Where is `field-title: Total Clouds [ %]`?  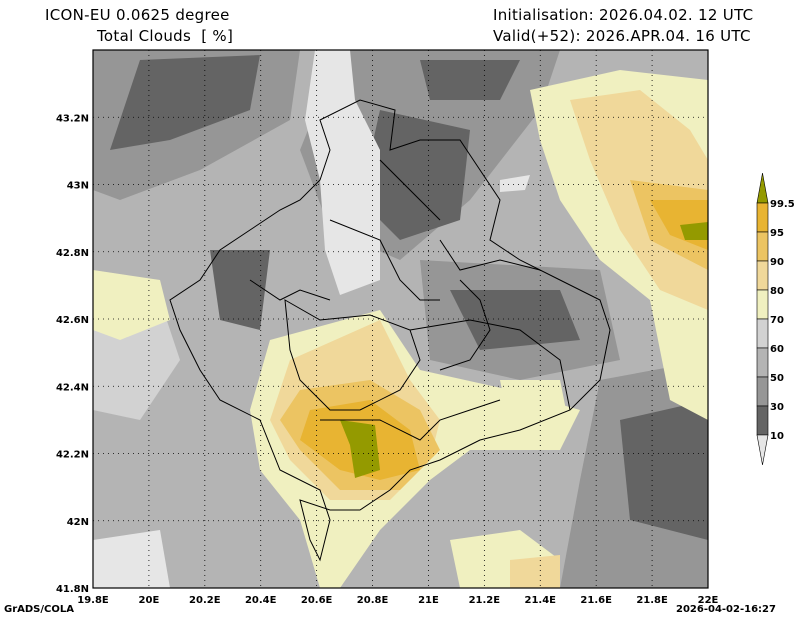
field-title: Total Clouds [ %] is located at coordinates (165, 36).